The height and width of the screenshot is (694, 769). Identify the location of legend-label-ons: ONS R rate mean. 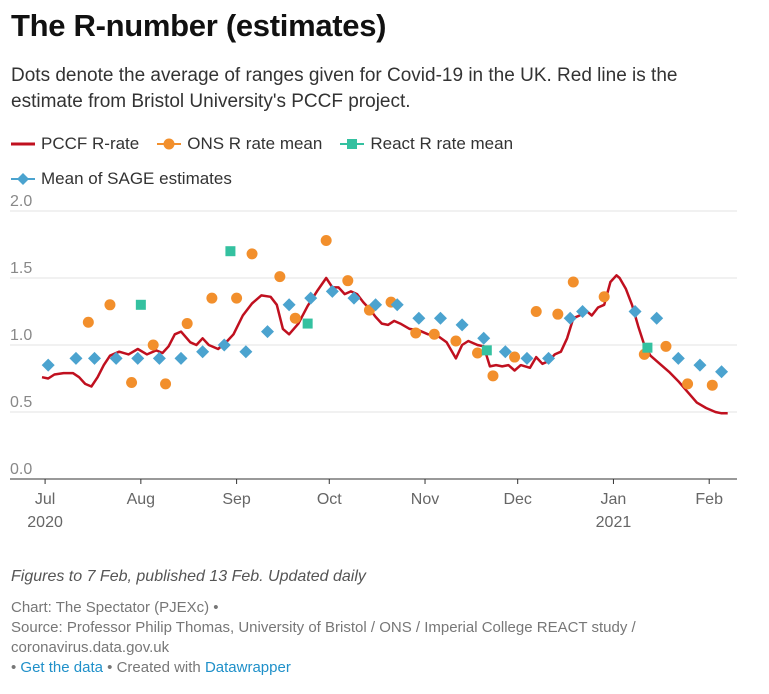
(255, 143).